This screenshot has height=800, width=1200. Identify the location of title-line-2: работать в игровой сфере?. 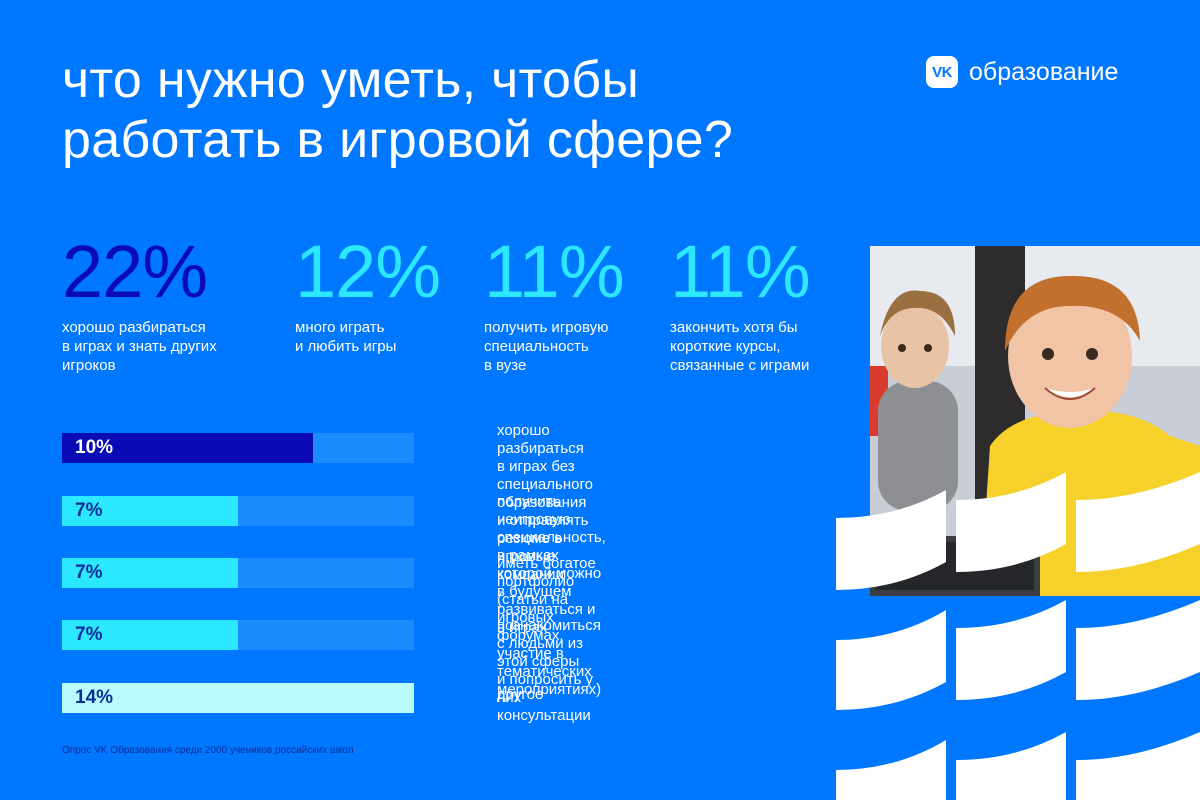
(398, 140).